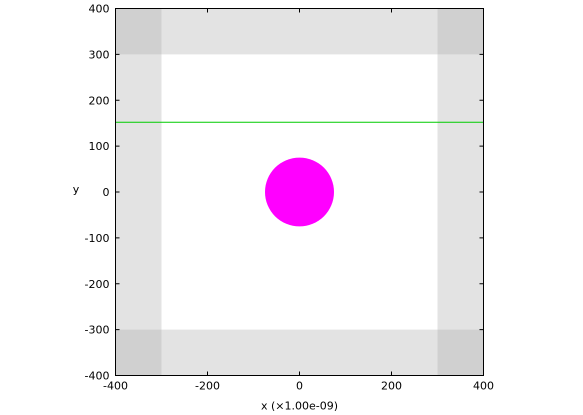 The width and height of the screenshot is (583, 415). Describe the element at coordinates (460, 192) in the screenshot. I see `pml-right` at that location.